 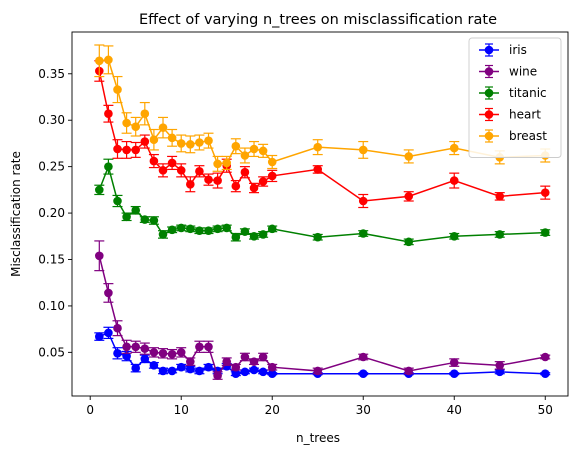 I want to click on legend-label: wine, so click(x=523, y=72).